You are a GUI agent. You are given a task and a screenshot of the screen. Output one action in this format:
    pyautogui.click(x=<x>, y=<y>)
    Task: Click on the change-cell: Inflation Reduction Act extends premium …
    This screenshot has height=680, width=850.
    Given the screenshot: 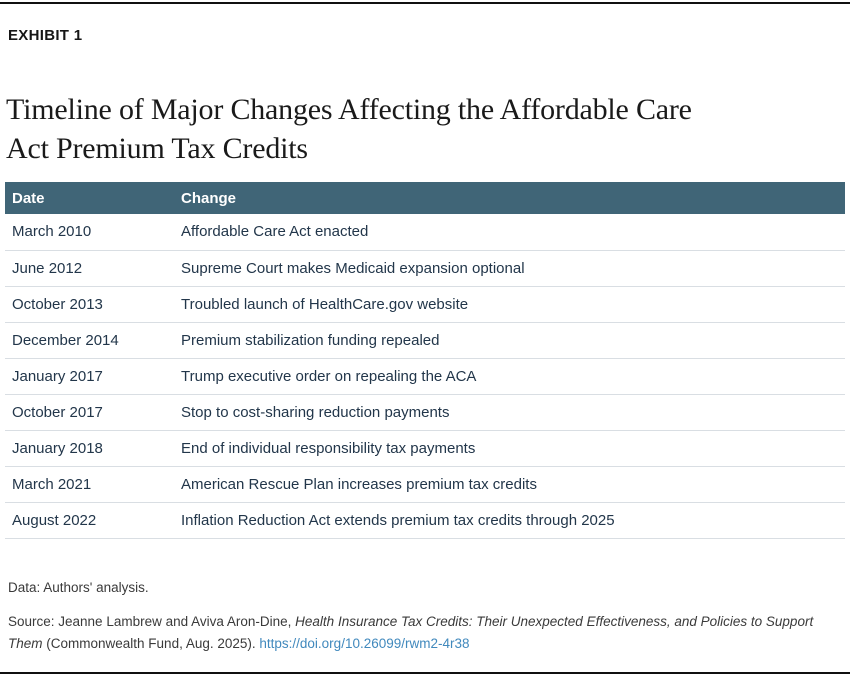 What is the action you would take?
    pyautogui.click(x=513, y=520)
    